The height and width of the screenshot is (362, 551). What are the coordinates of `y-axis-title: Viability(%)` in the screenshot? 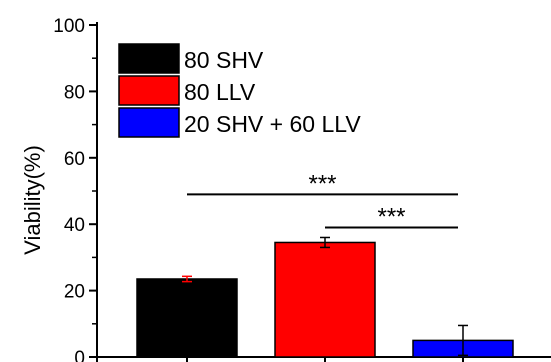 It's located at (32, 200).